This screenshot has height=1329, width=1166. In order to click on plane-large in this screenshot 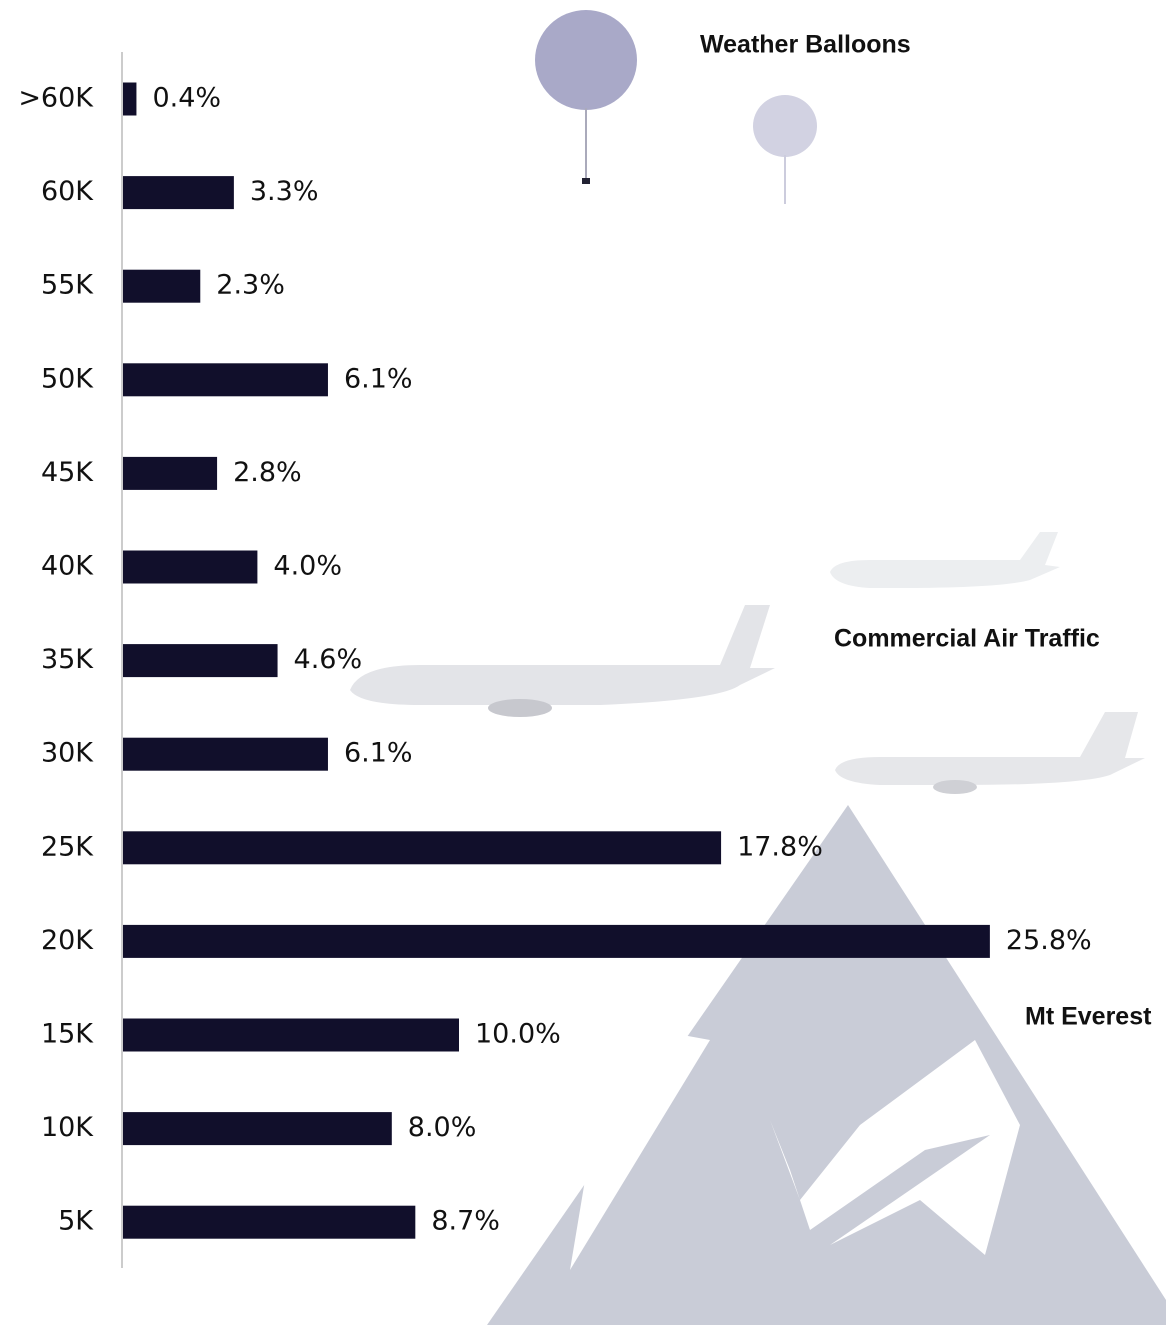, I will do `click(562, 661)`.